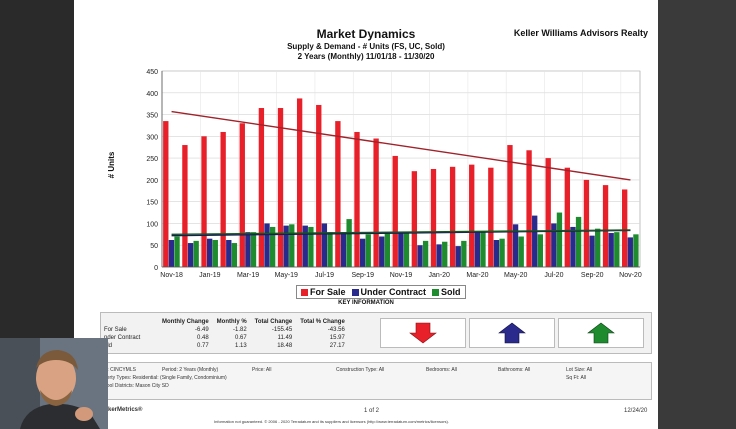 This screenshot has width=736, height=429. I want to click on report-date: 12/24/20, so click(636, 411).